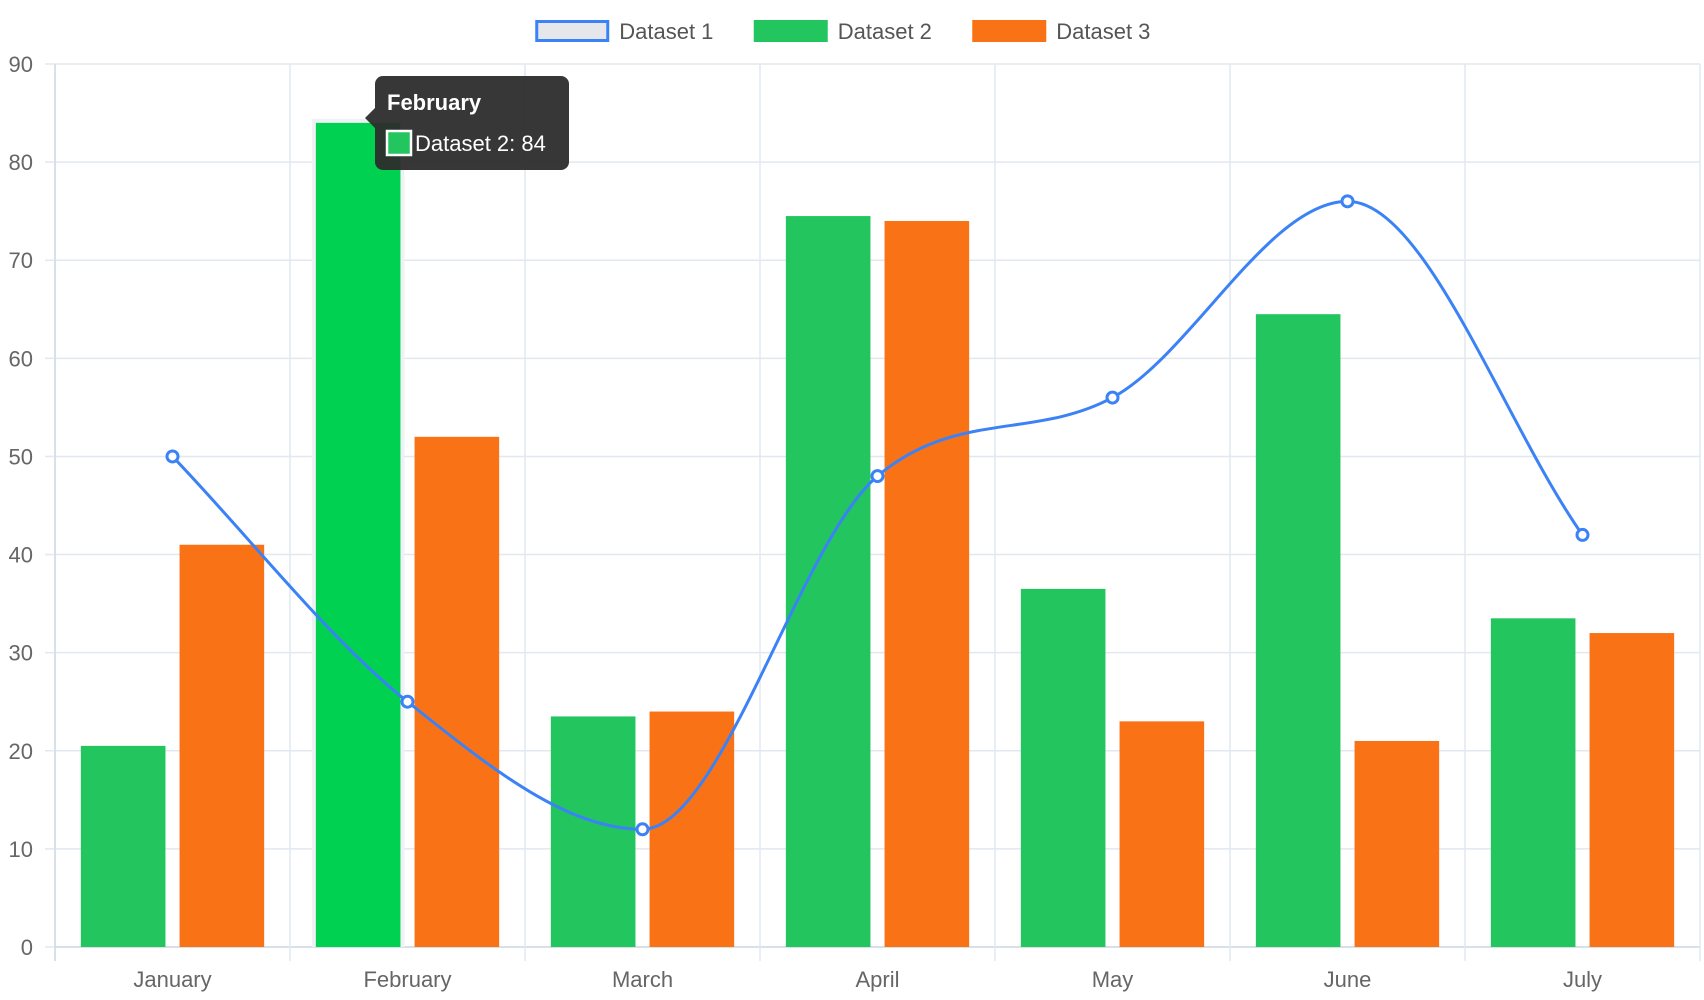  I want to click on legend-label: Dataset 2, so click(885, 31).